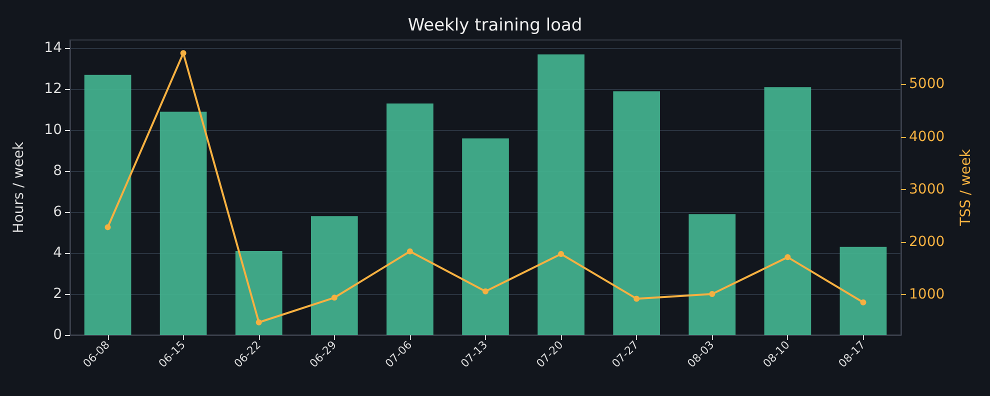 The width and height of the screenshot is (990, 396). What do you see at coordinates (57, 212) in the screenshot?
I see `y-tick-label: 6` at bounding box center [57, 212].